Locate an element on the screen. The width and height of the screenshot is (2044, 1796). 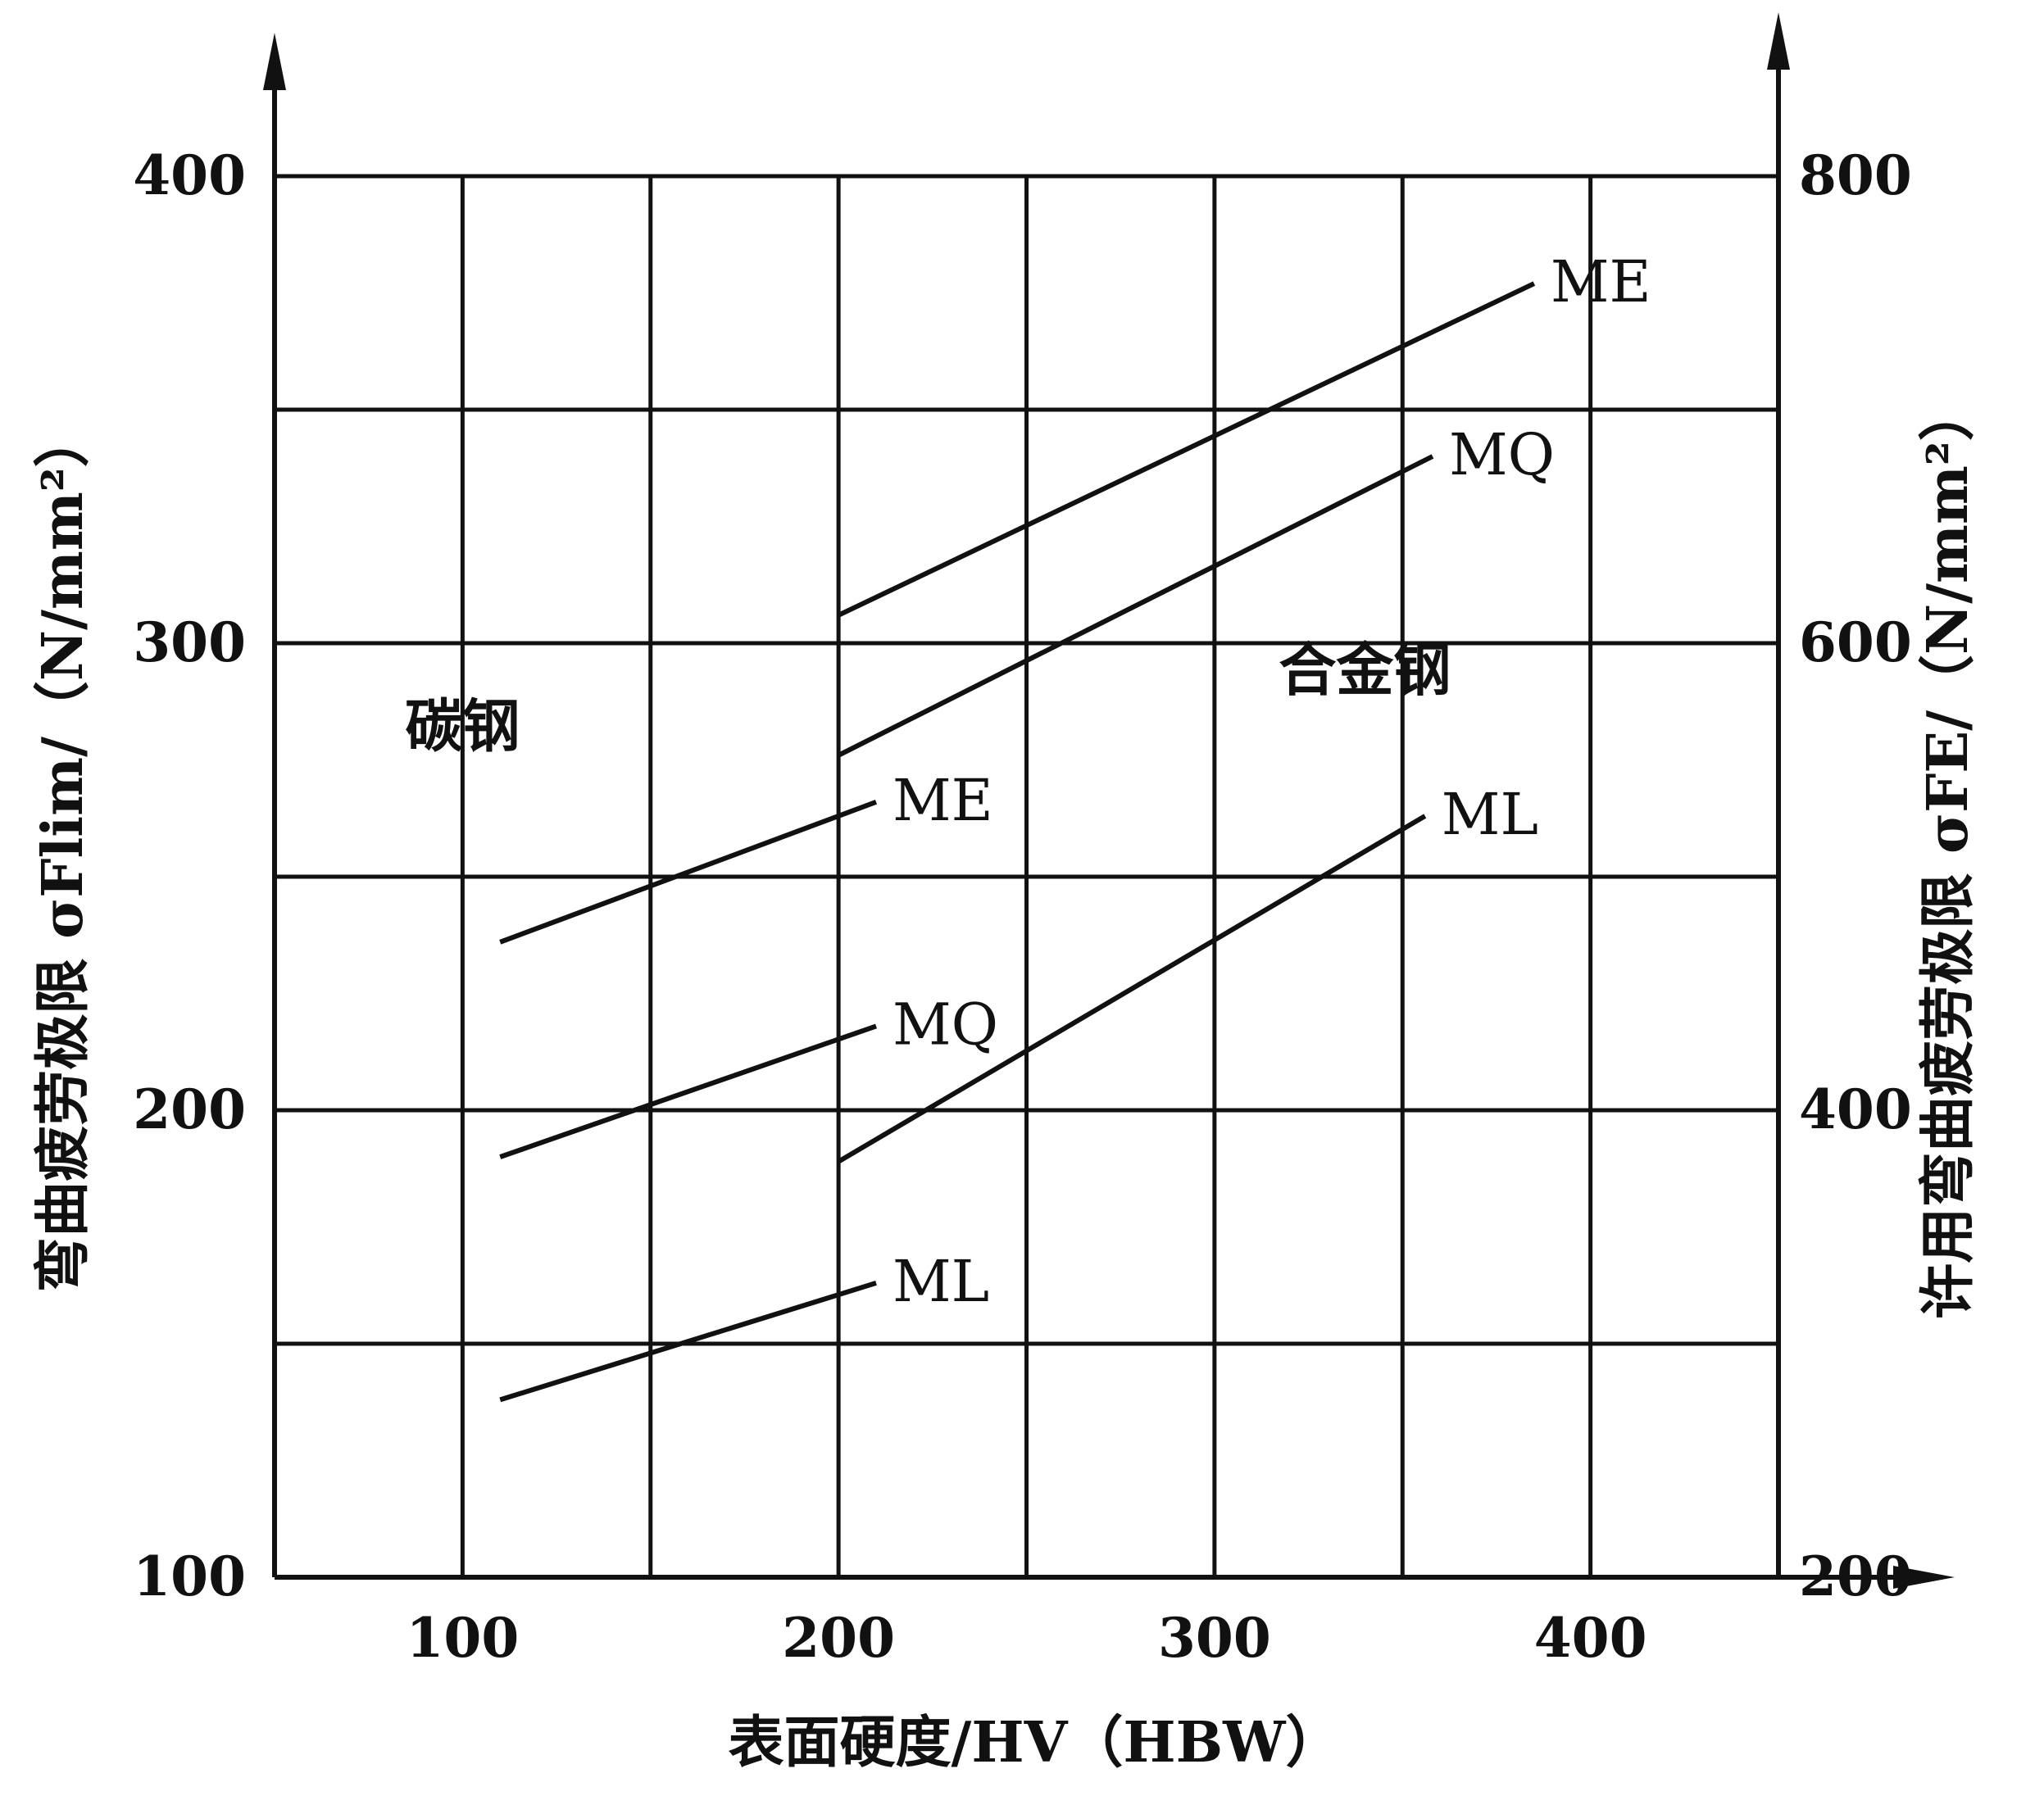
x-axis-arrow is located at coordinates (1924, 1577).